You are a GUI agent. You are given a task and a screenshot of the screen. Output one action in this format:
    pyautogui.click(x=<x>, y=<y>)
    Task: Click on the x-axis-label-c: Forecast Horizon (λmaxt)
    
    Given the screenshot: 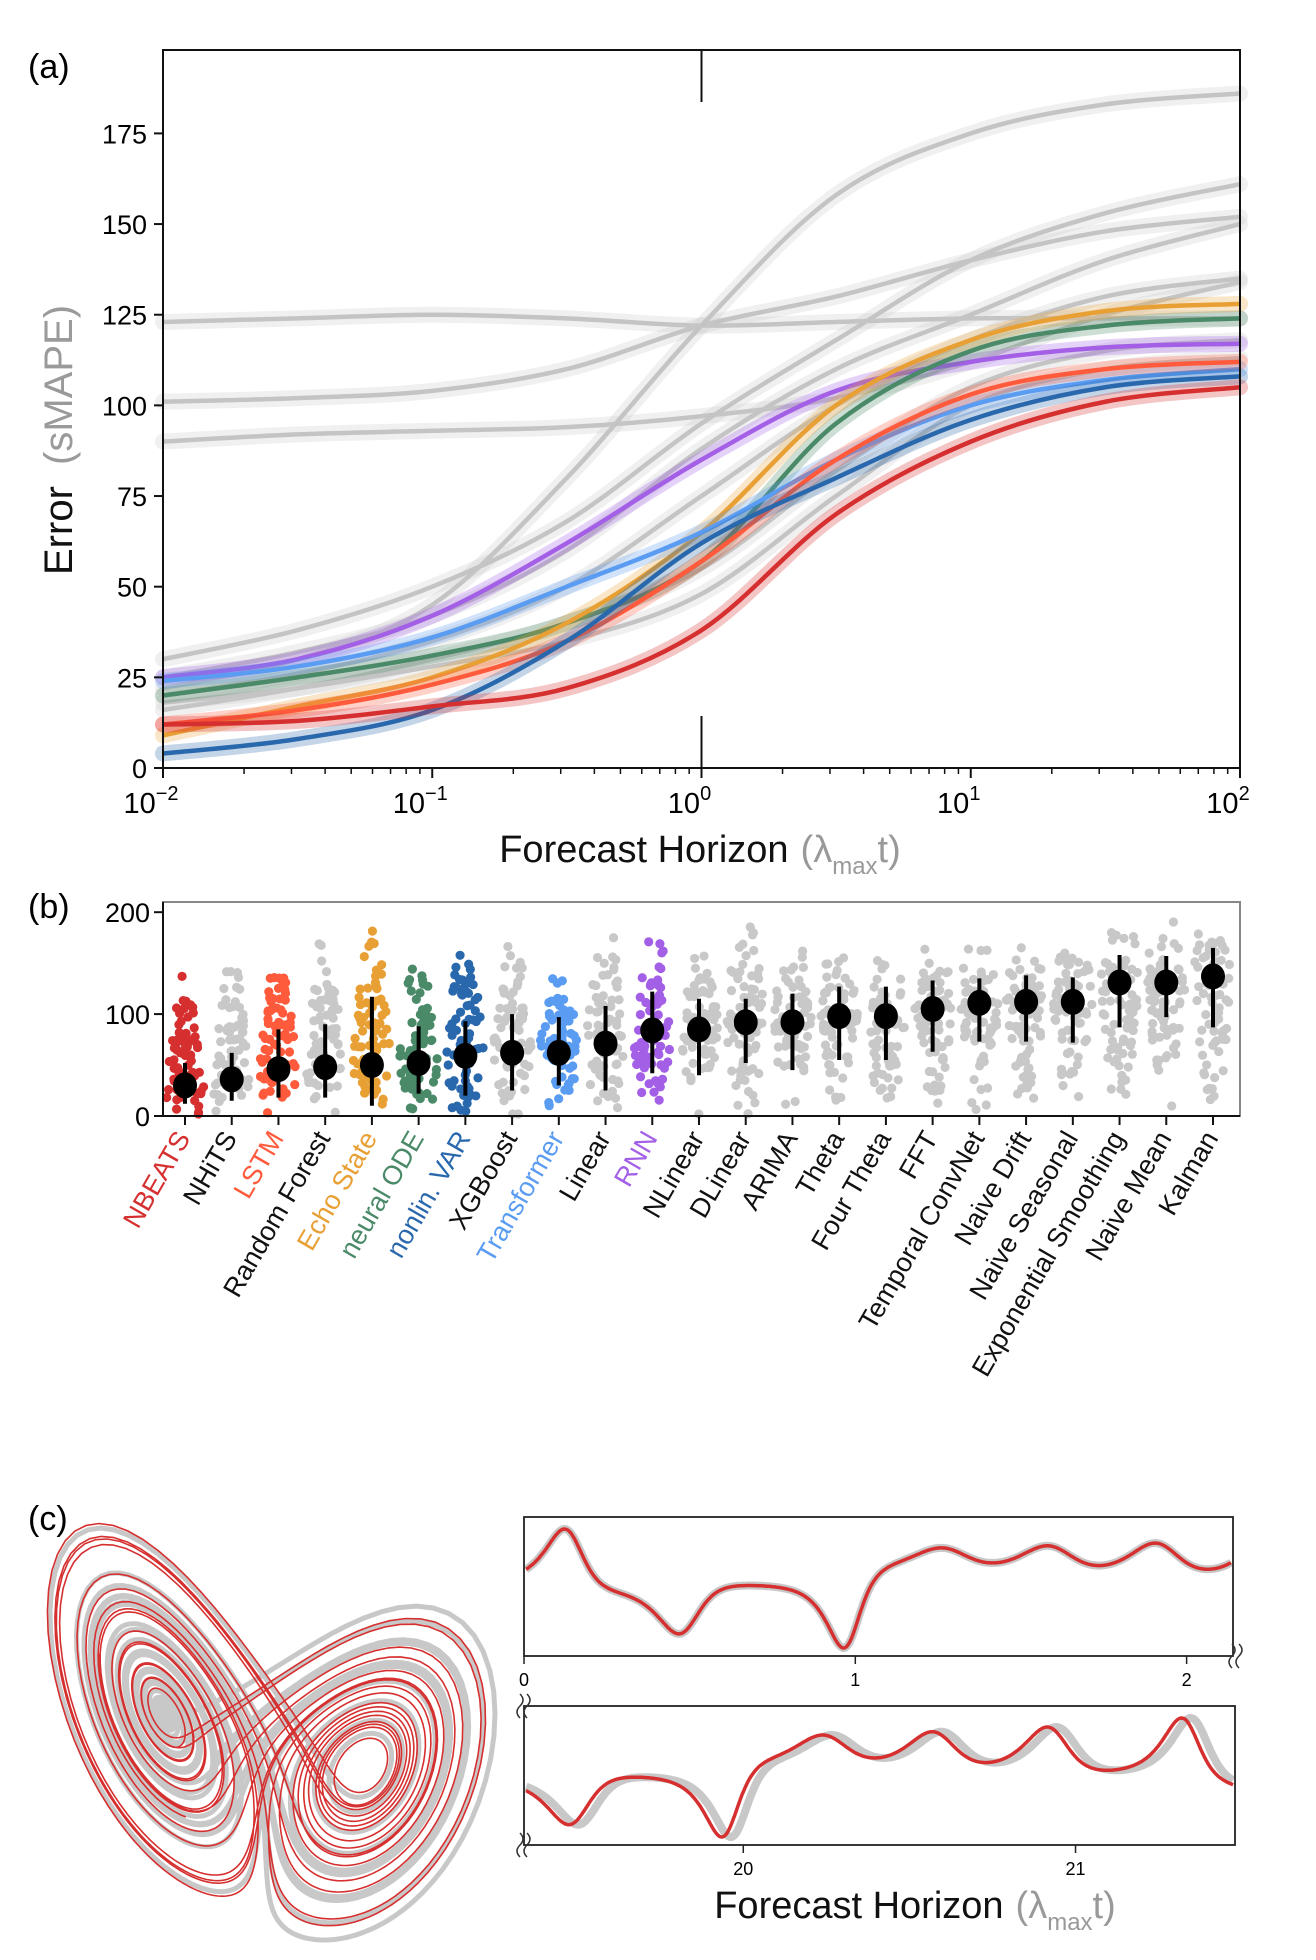 What is the action you would take?
    pyautogui.click(x=915, y=1910)
    